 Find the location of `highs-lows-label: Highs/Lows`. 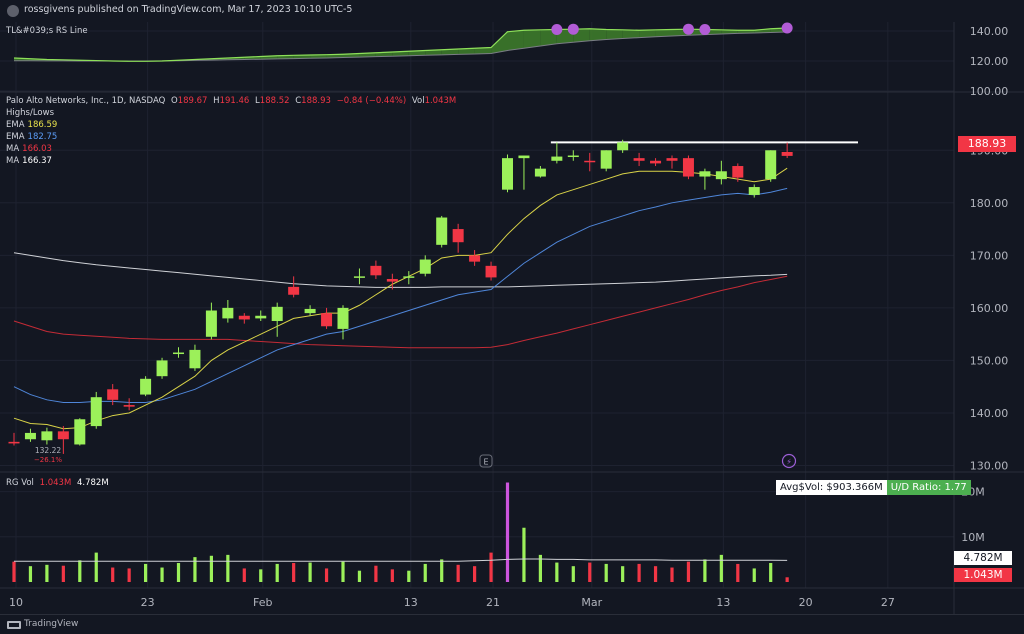

highs-lows-label: Highs/Lows is located at coordinates (30, 113).